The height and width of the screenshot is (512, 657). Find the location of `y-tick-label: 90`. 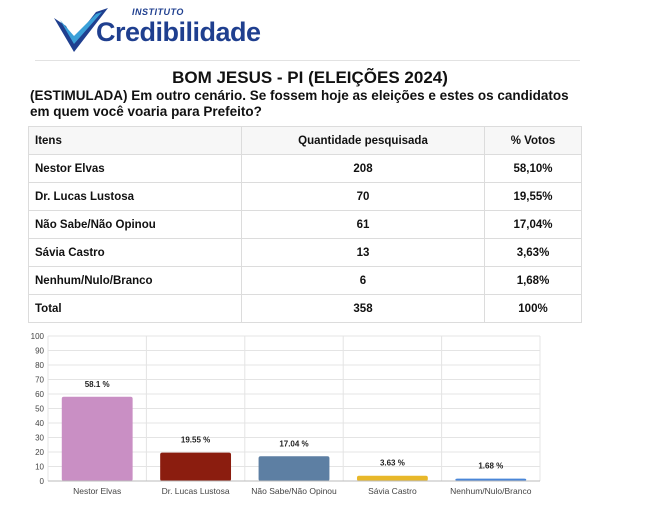

y-tick-label: 90 is located at coordinates (39, 351).